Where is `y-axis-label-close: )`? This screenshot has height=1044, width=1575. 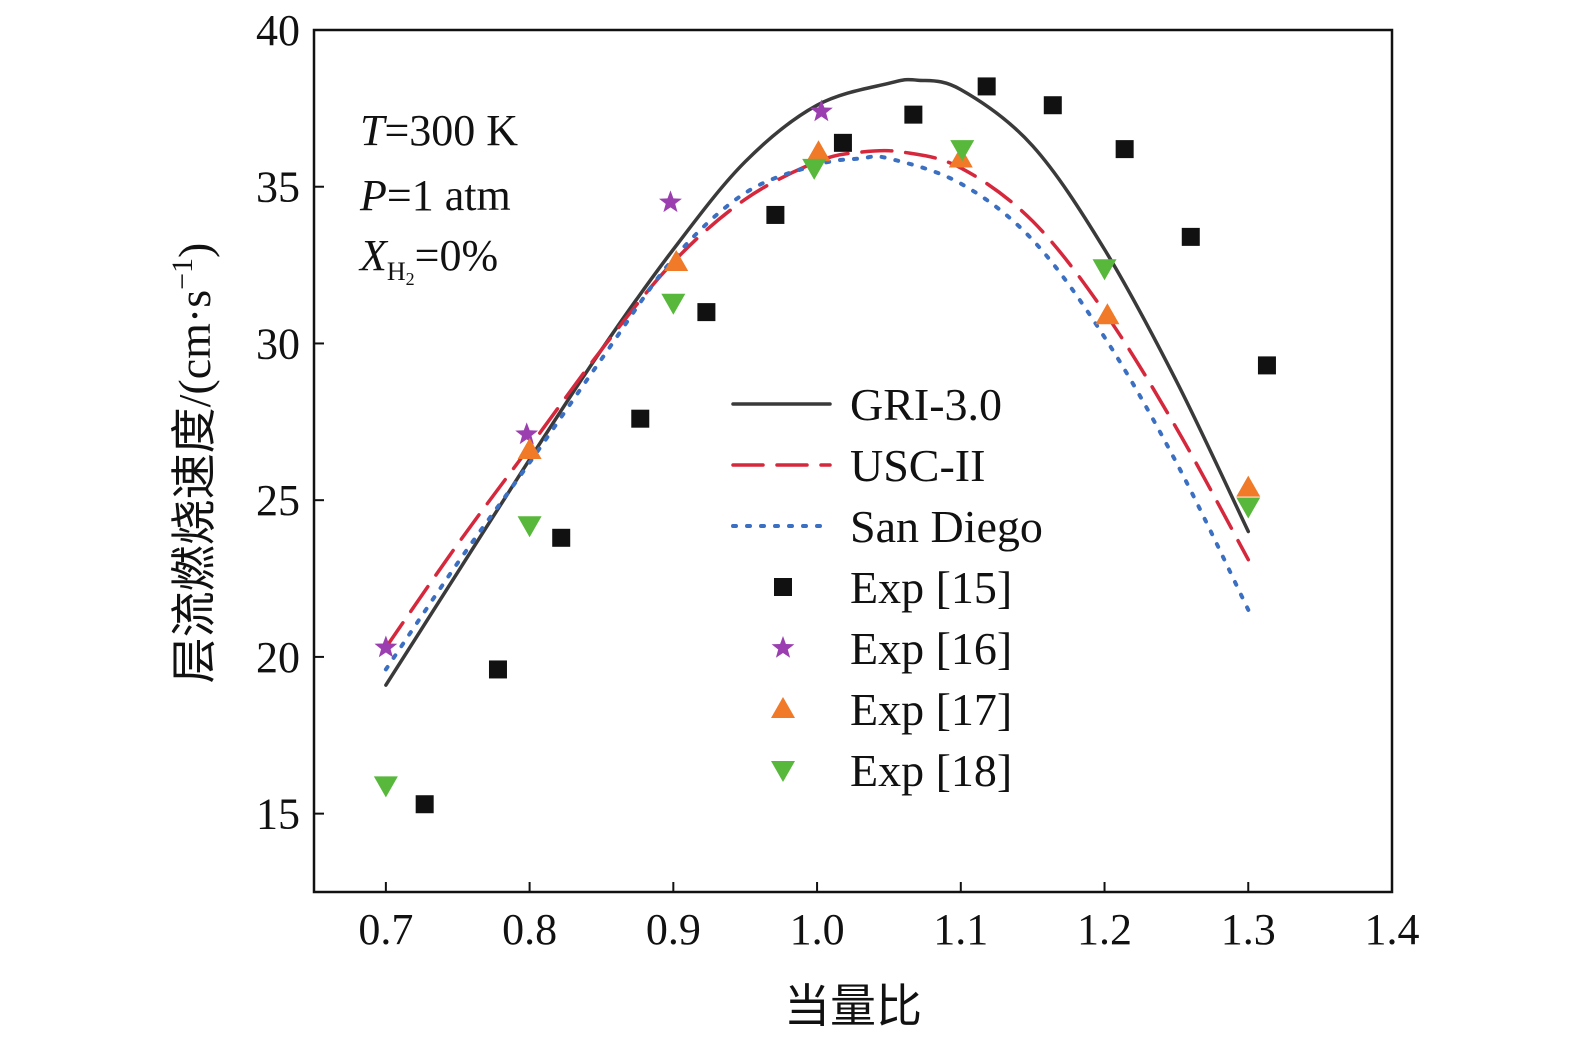 y-axis-label-close: ) is located at coordinates (194, 250).